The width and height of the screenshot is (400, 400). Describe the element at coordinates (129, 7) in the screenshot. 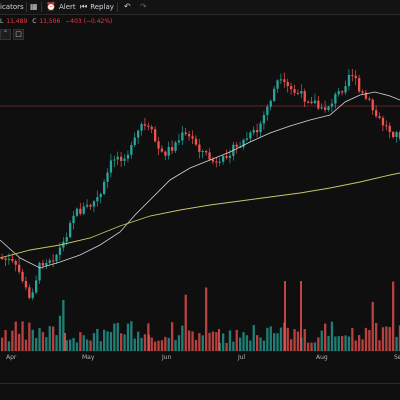

I see `undo-button: ↶` at that location.